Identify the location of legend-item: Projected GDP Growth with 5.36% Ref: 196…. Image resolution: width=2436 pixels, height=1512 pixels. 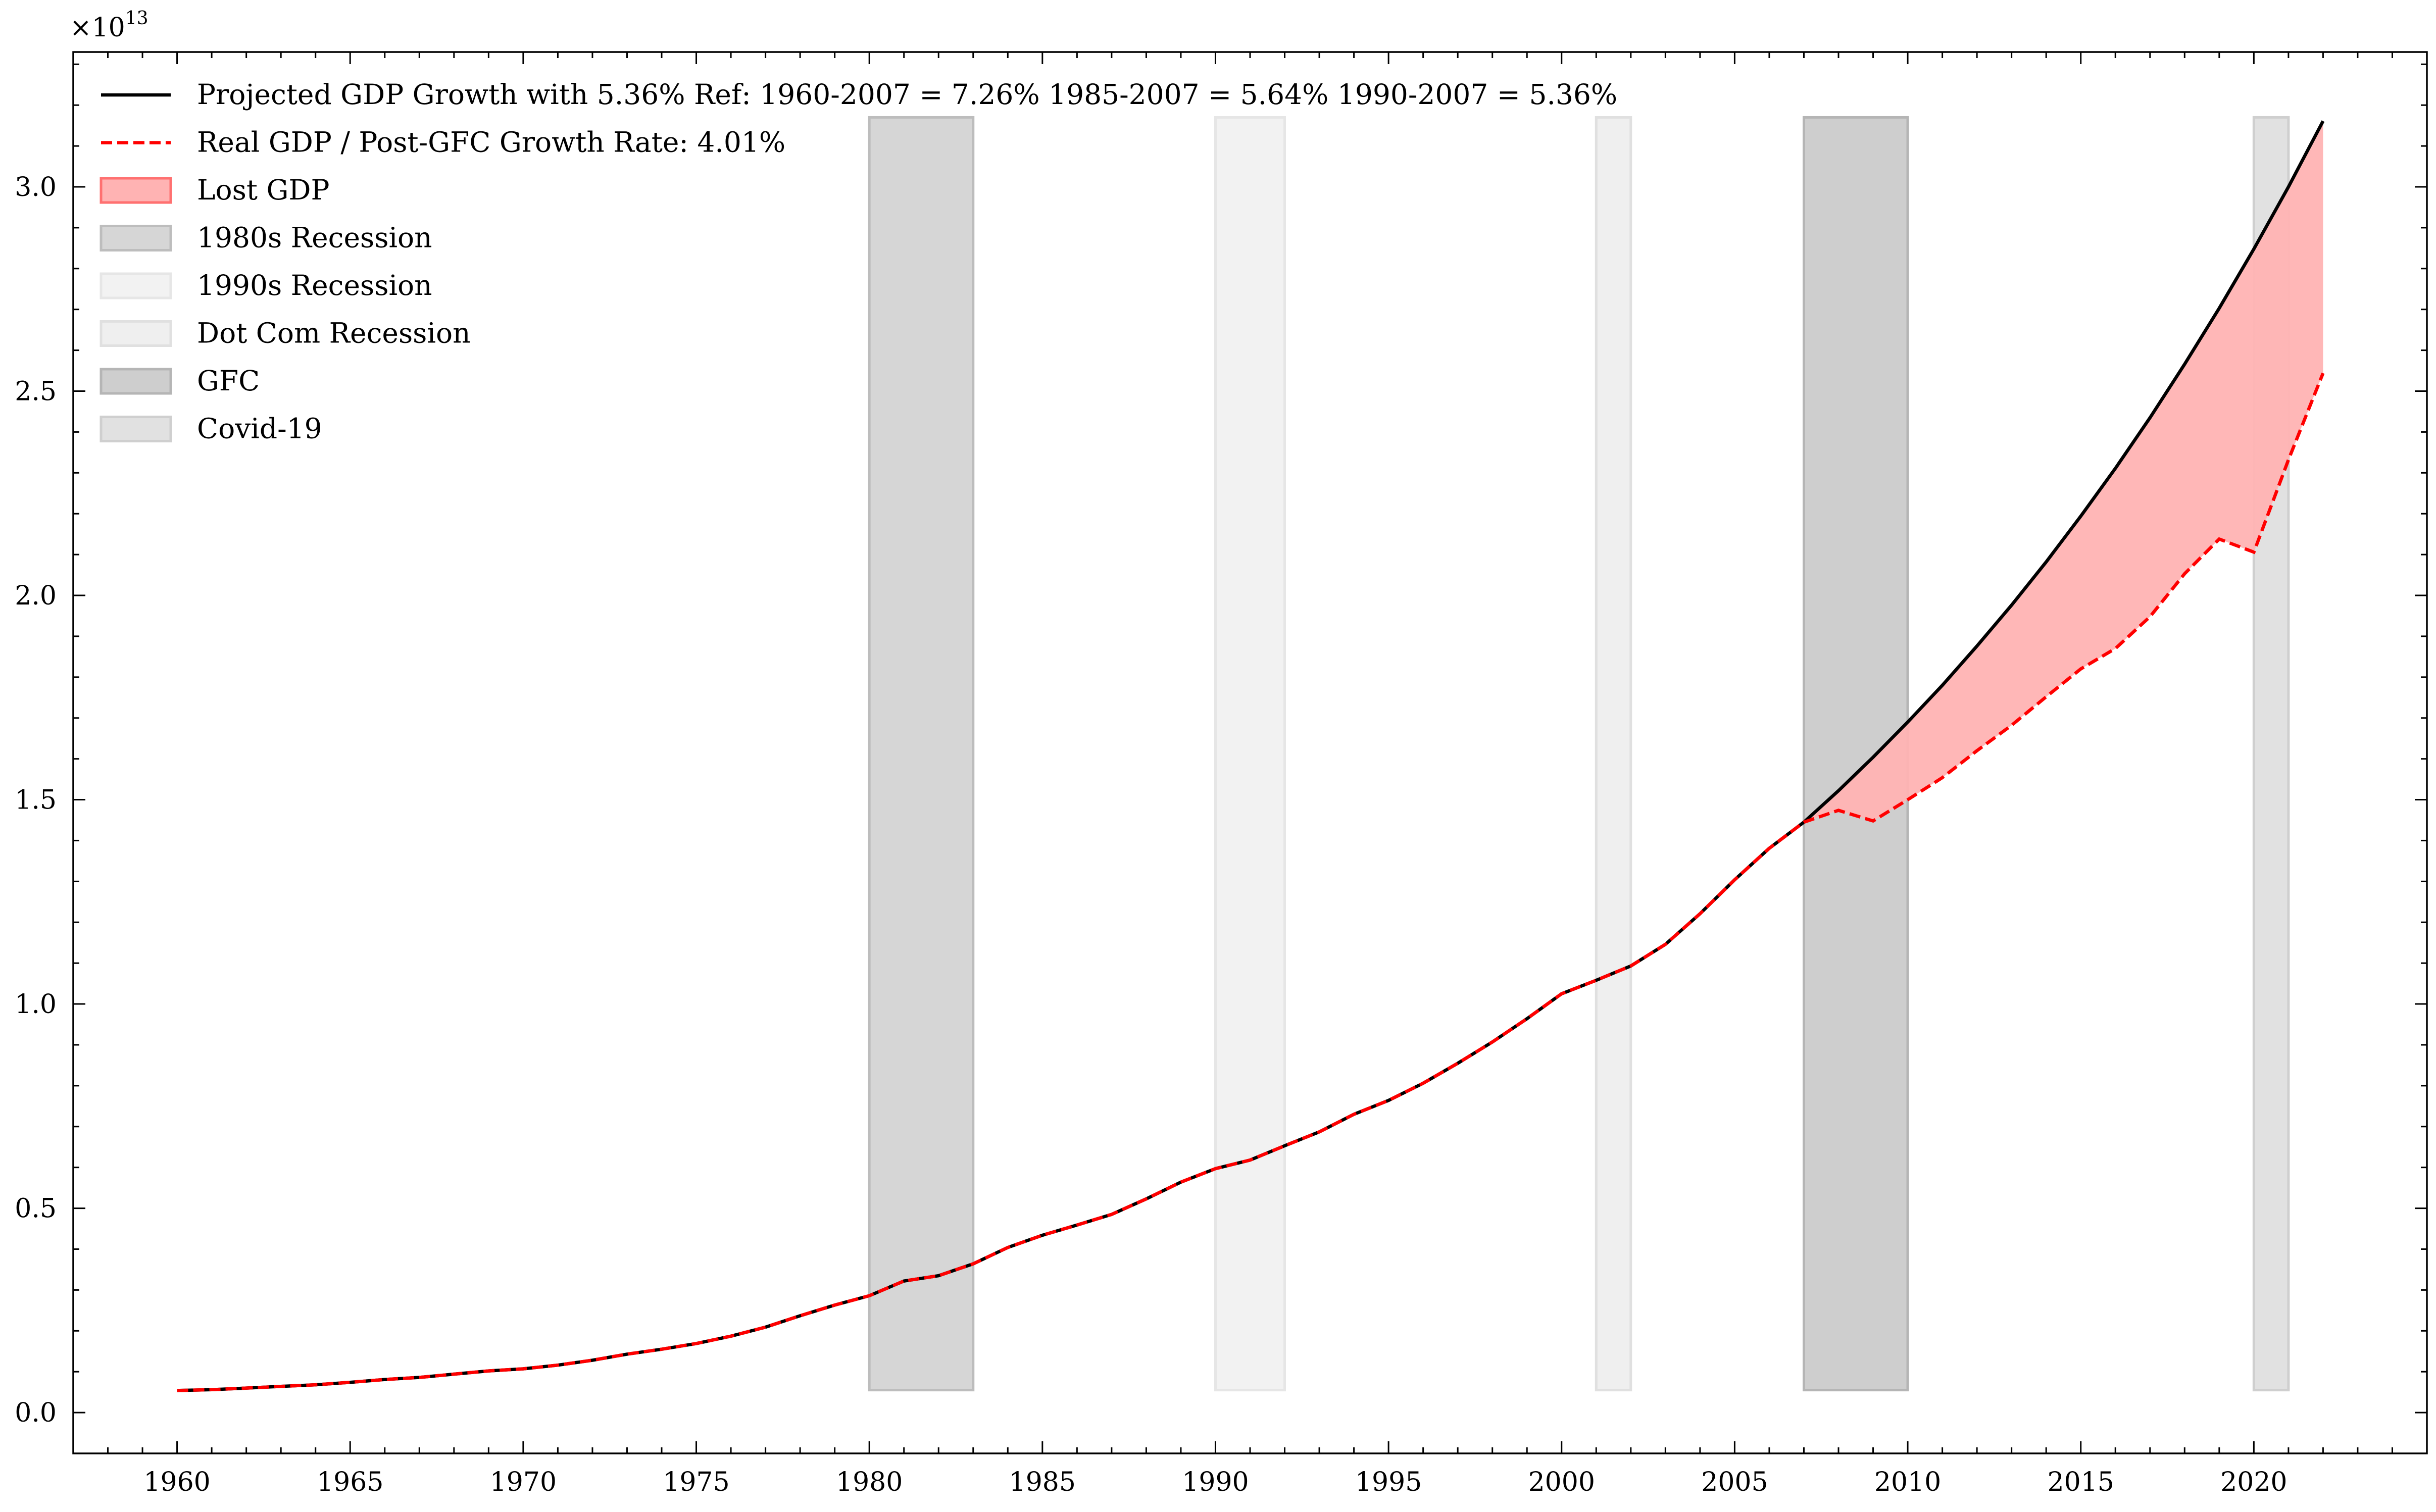
(859, 94).